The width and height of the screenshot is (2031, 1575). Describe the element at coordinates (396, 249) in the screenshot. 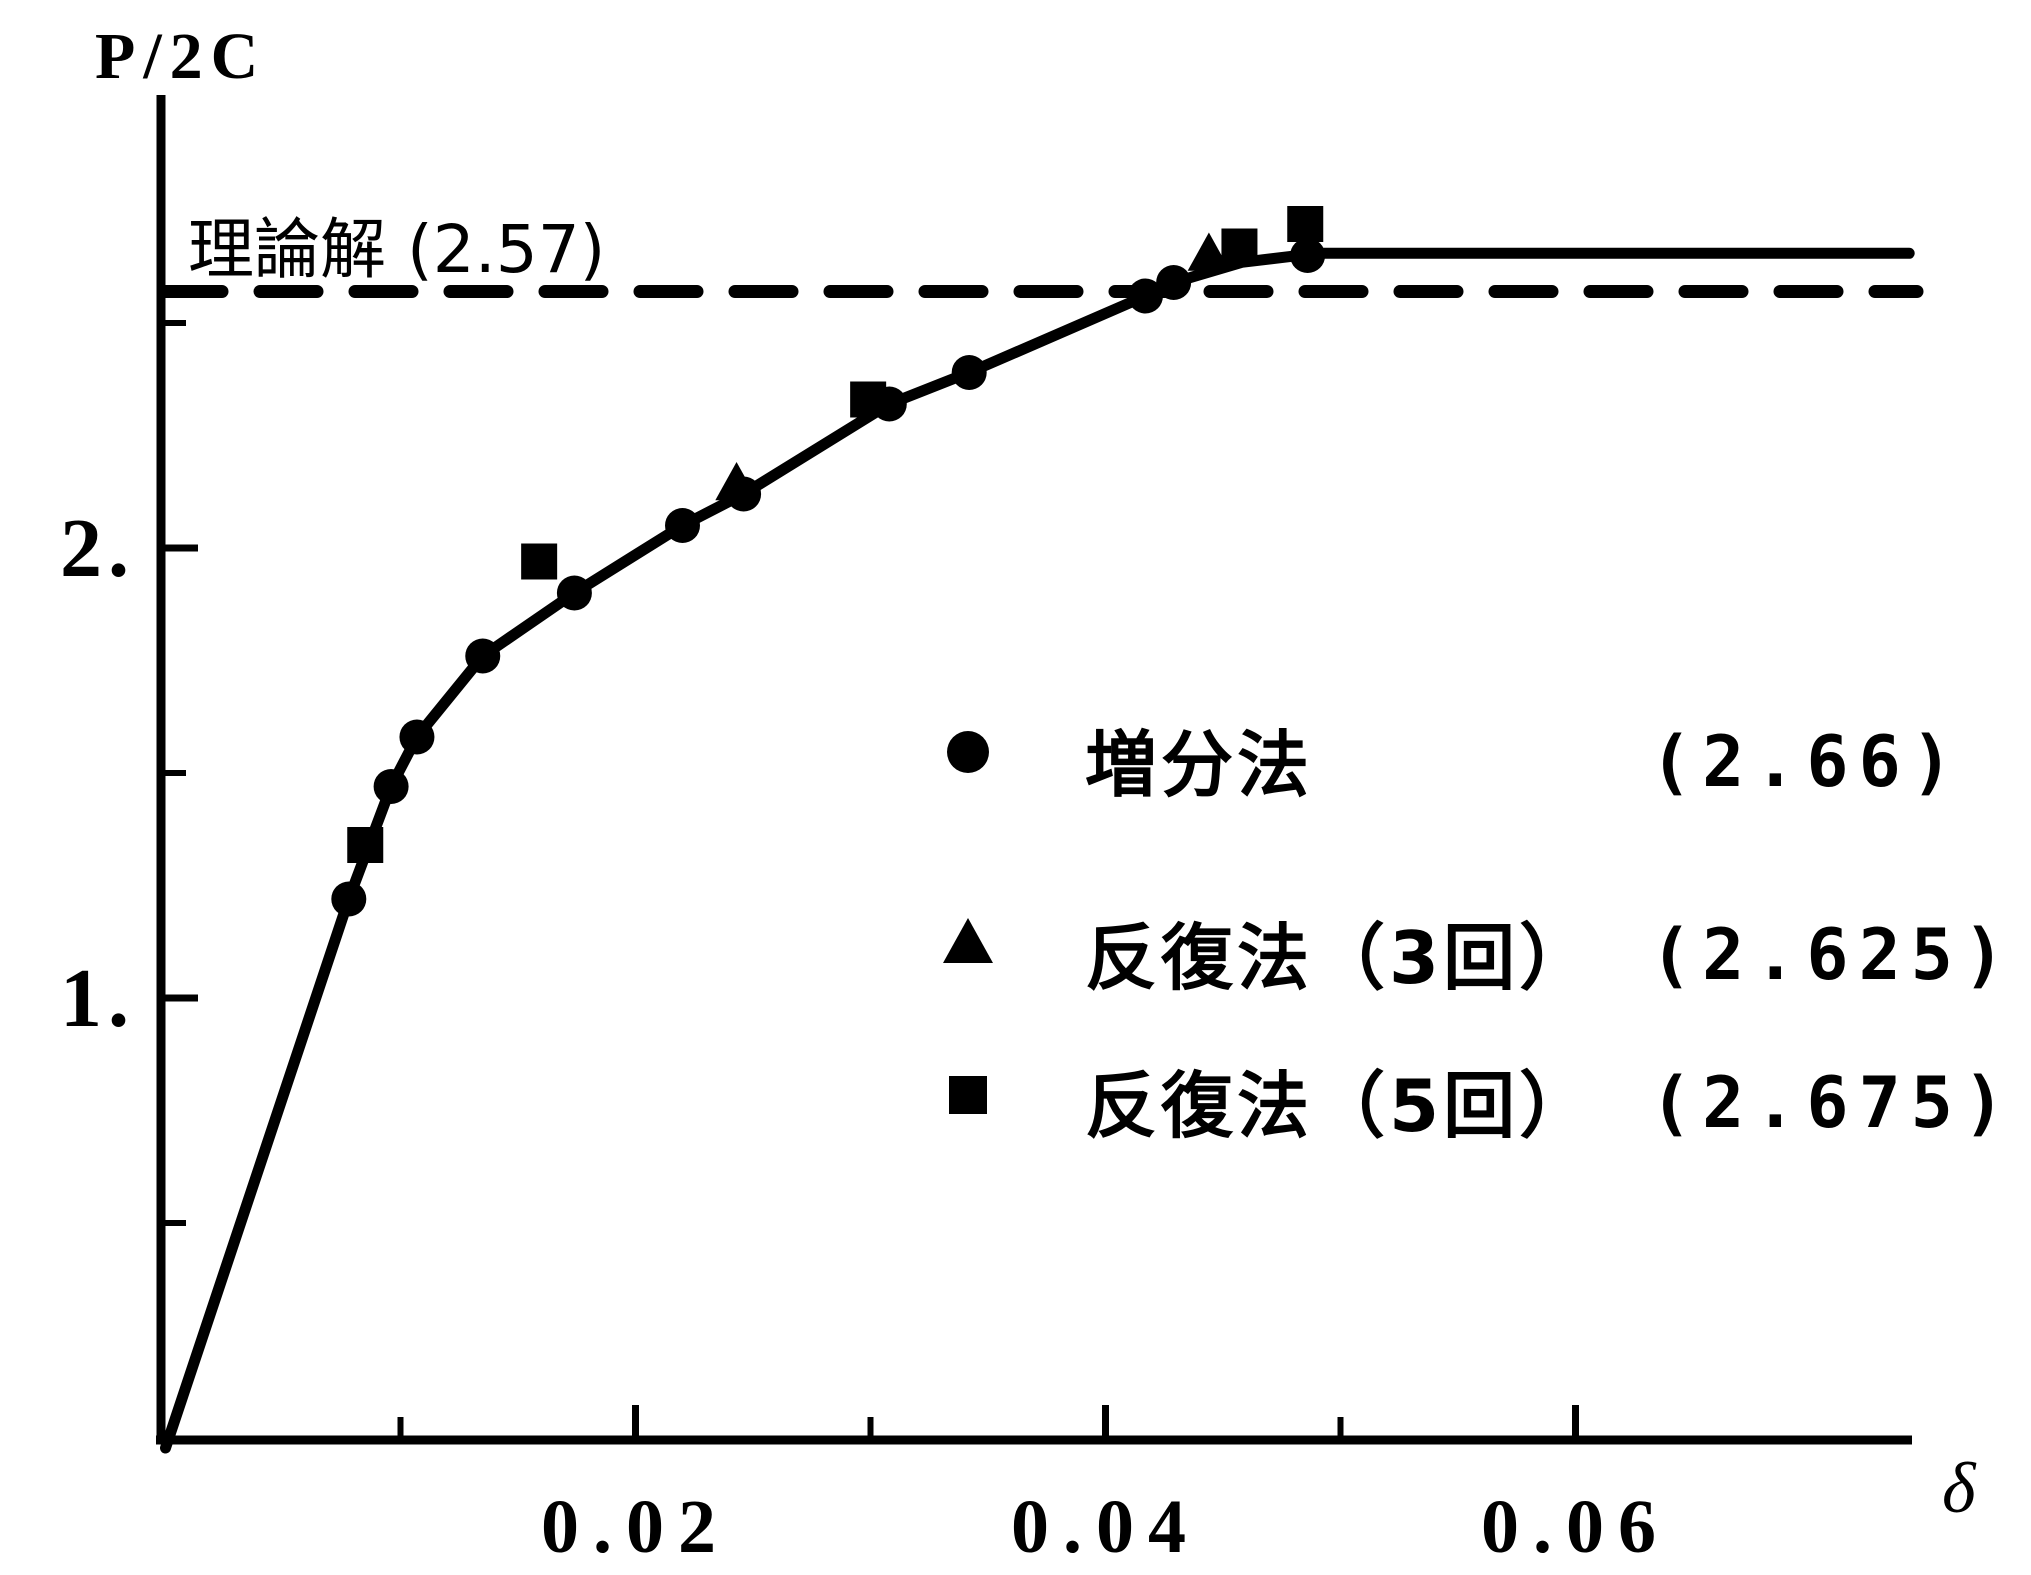

I see `theory-line-label: 理論解 (2.57)` at that location.